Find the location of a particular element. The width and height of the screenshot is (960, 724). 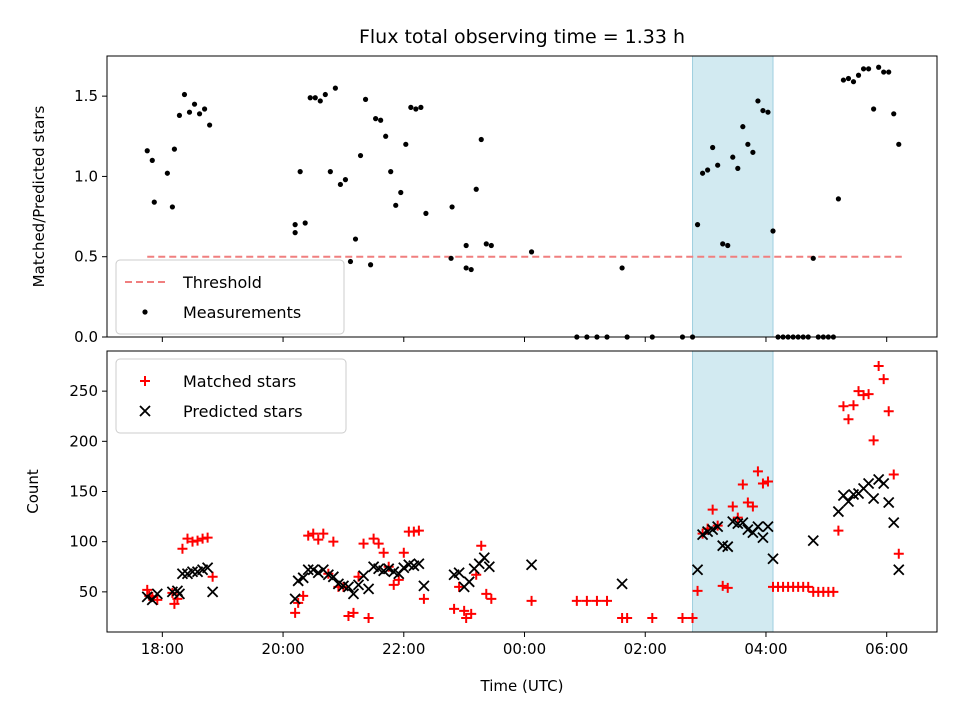

legend-threshold-label: Threshold is located at coordinates (222, 282).